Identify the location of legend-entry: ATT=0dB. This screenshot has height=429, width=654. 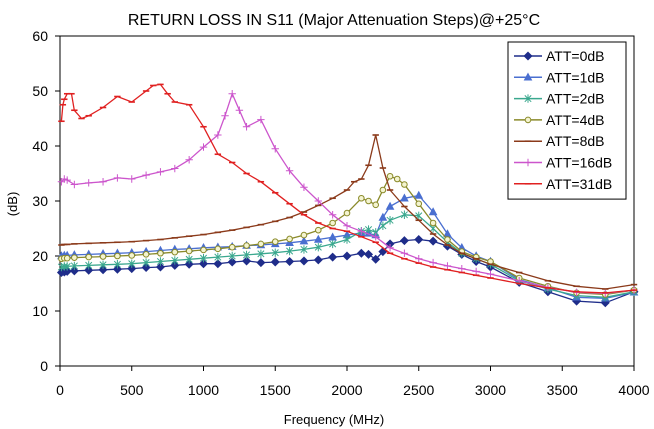
(559, 56).